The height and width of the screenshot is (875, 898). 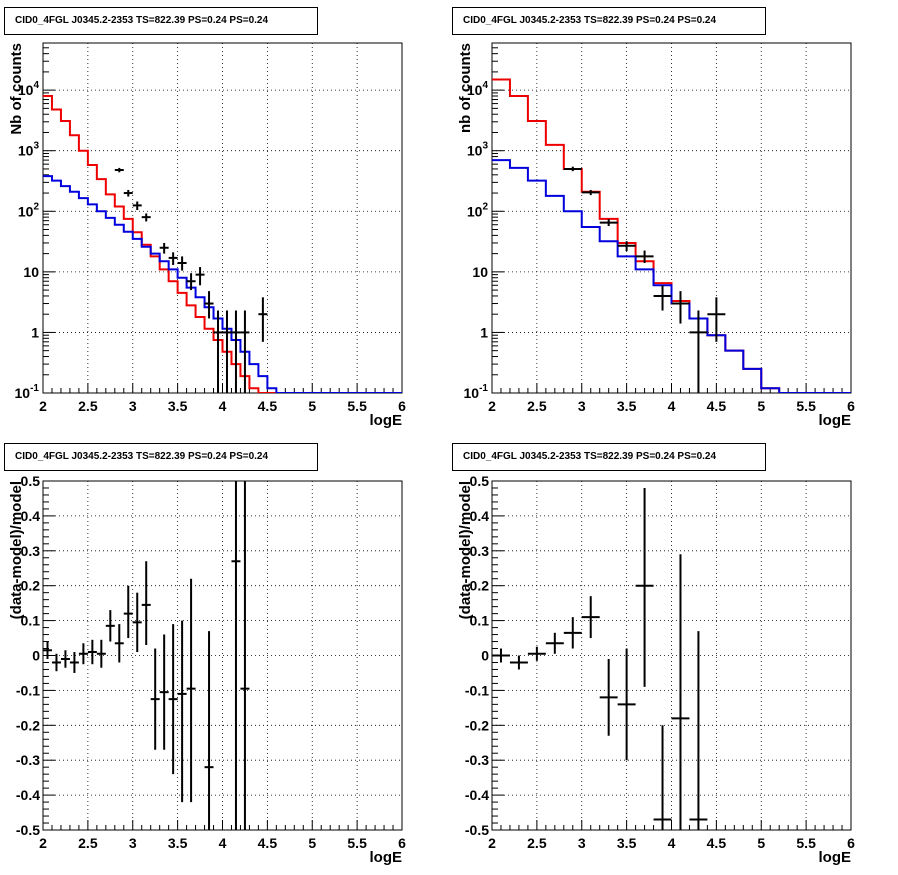 What do you see at coordinates (27, 392) in the screenshot?
I see `panel-1-ytick-label: 10⁻¹` at bounding box center [27, 392].